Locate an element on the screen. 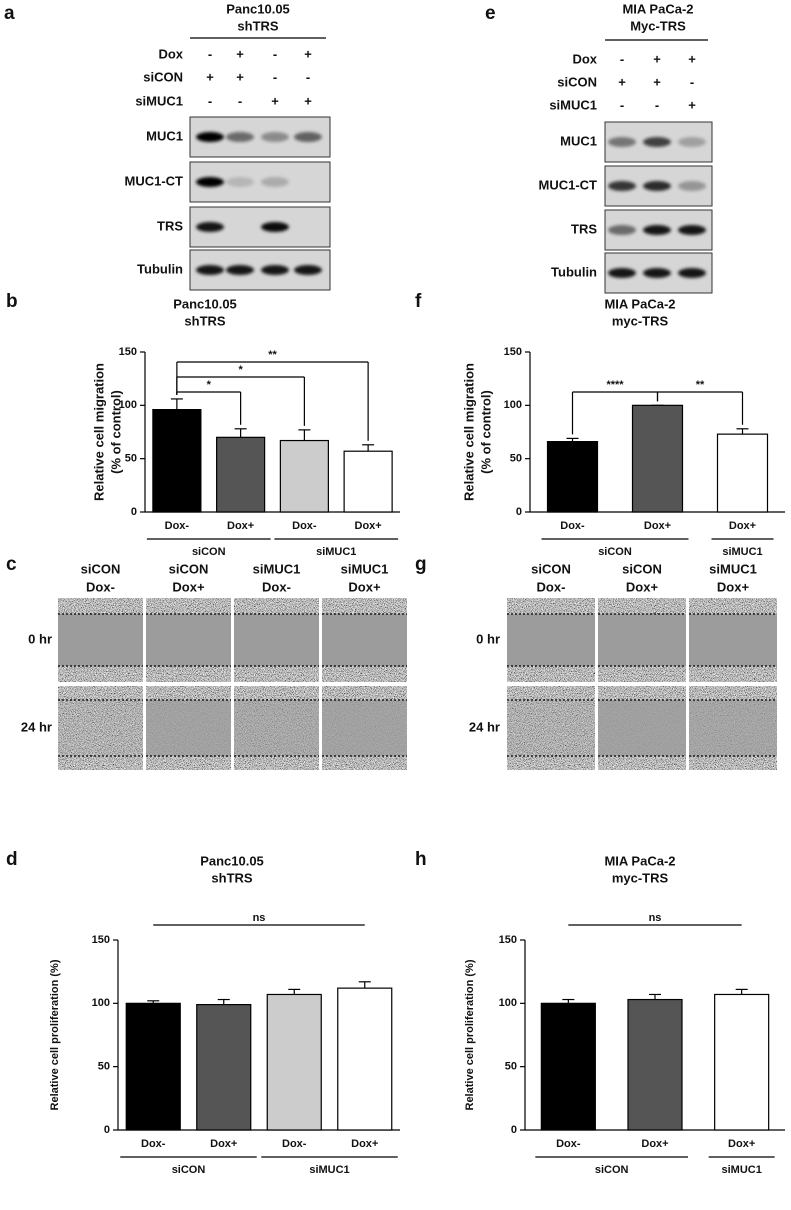  blot-title: Myc-TRS is located at coordinates (658, 25).